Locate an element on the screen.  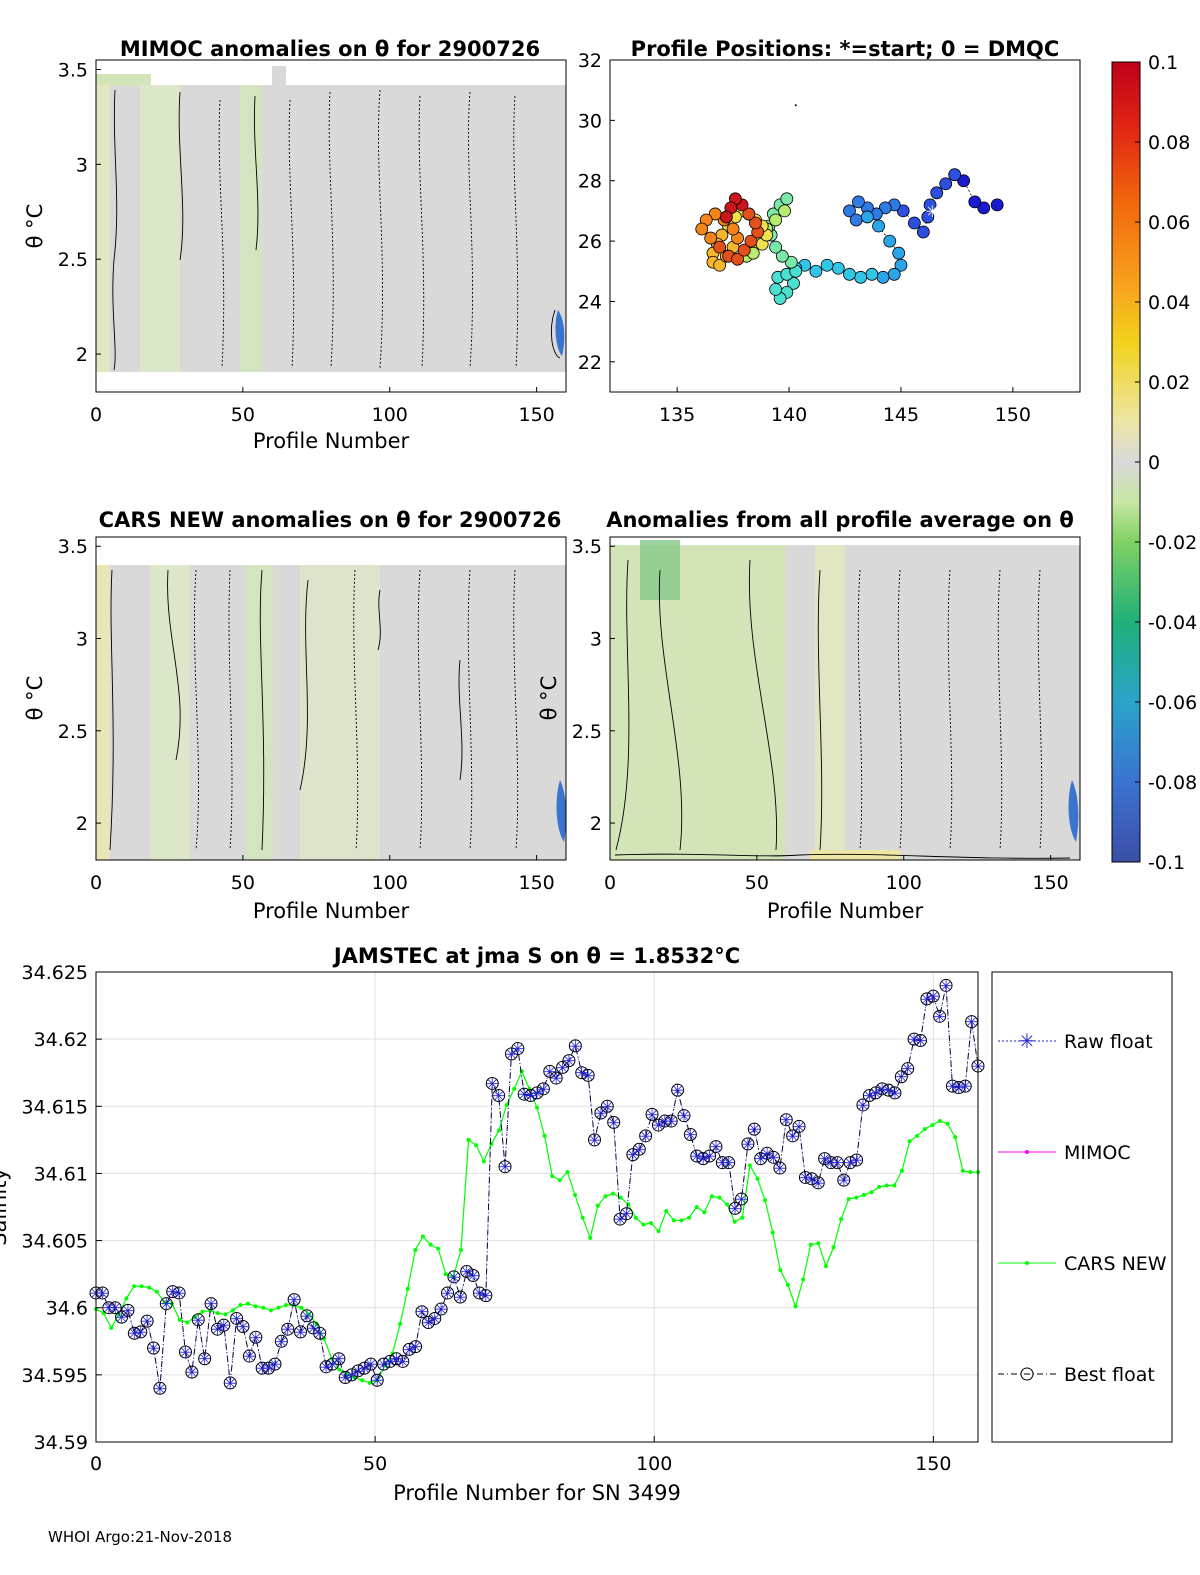
positions-ytick-label: 30 is located at coordinates (590, 121).